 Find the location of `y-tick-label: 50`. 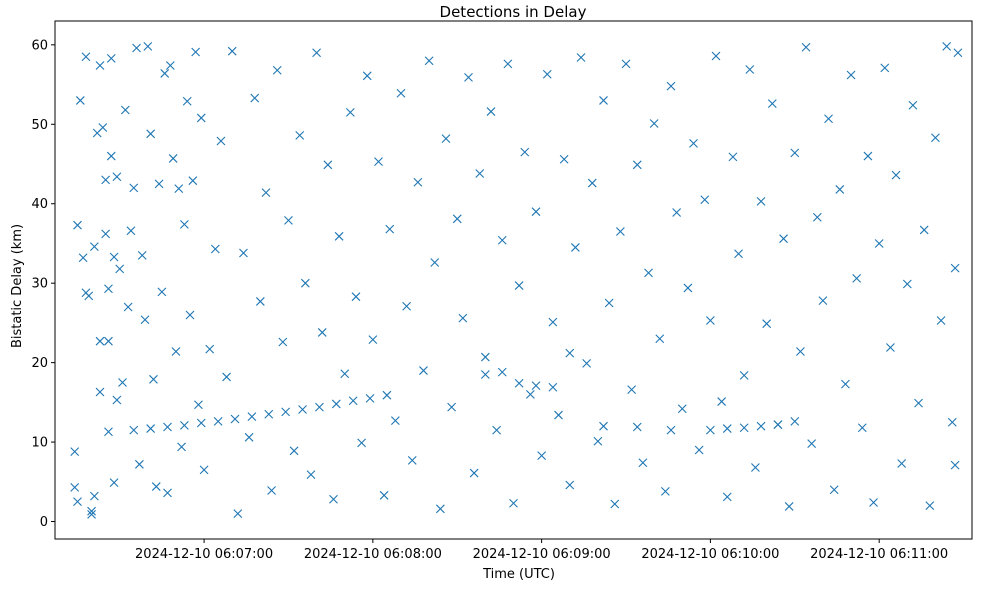

y-tick-label: 50 is located at coordinates (39, 125).